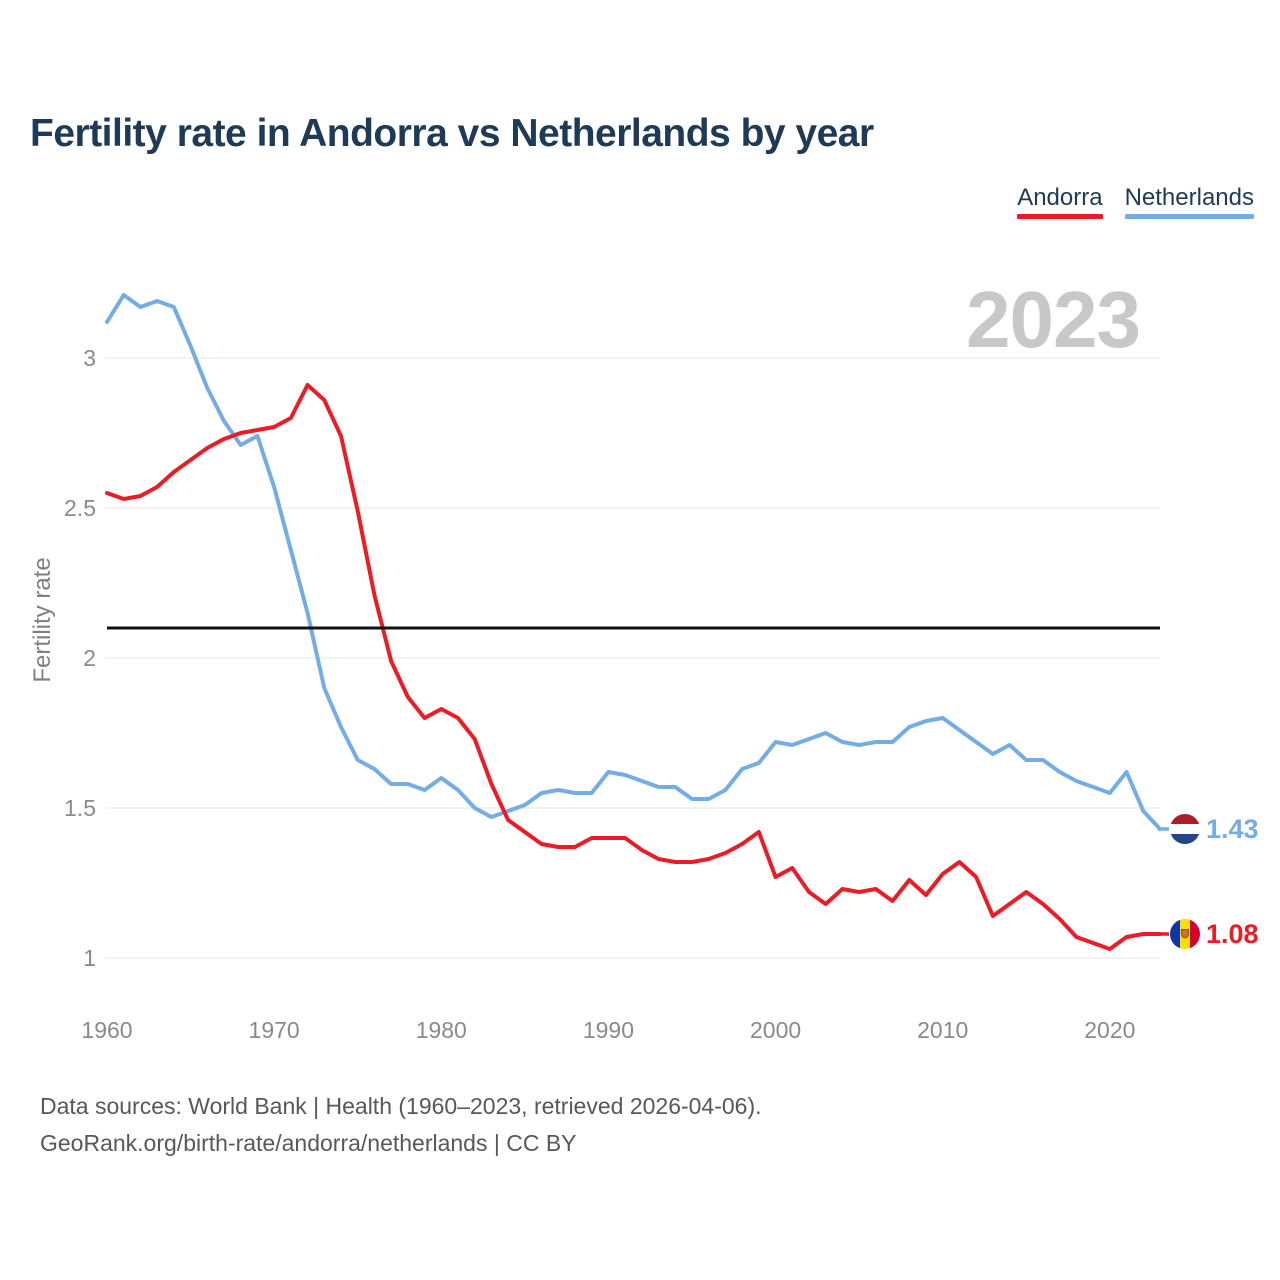 This screenshot has height=1280, width=1280. Describe the element at coordinates (1232, 934) in the screenshot. I see `andorra-end-value: 1.08` at that location.